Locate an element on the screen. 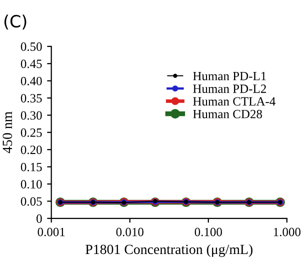 The height and width of the screenshot is (273, 302). x-tick-label: 0.010 is located at coordinates (130, 232).